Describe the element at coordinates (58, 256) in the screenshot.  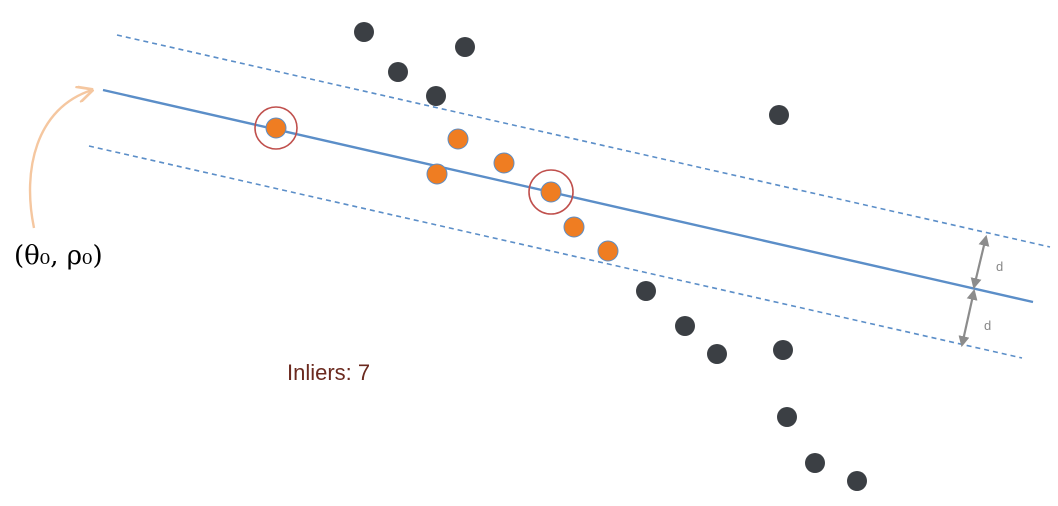
I see `line-parameter-label: (θ₀, ρ₀)` at that location.